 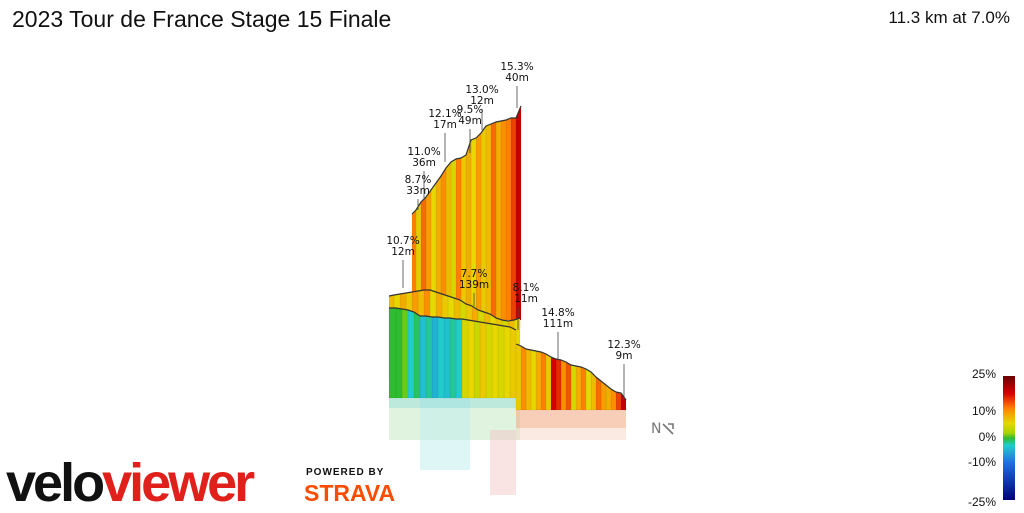 What do you see at coordinates (984, 374) in the screenshot?
I see `legend-tick-label: 25%` at bounding box center [984, 374].